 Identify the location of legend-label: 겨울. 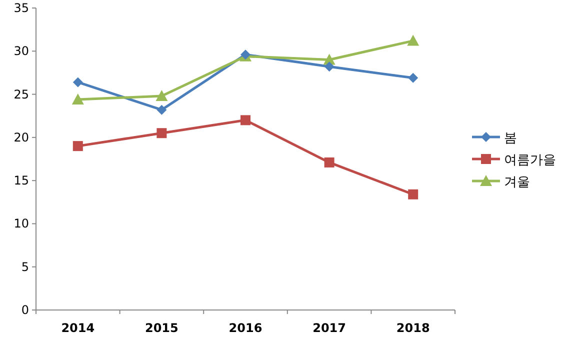
(517, 182).